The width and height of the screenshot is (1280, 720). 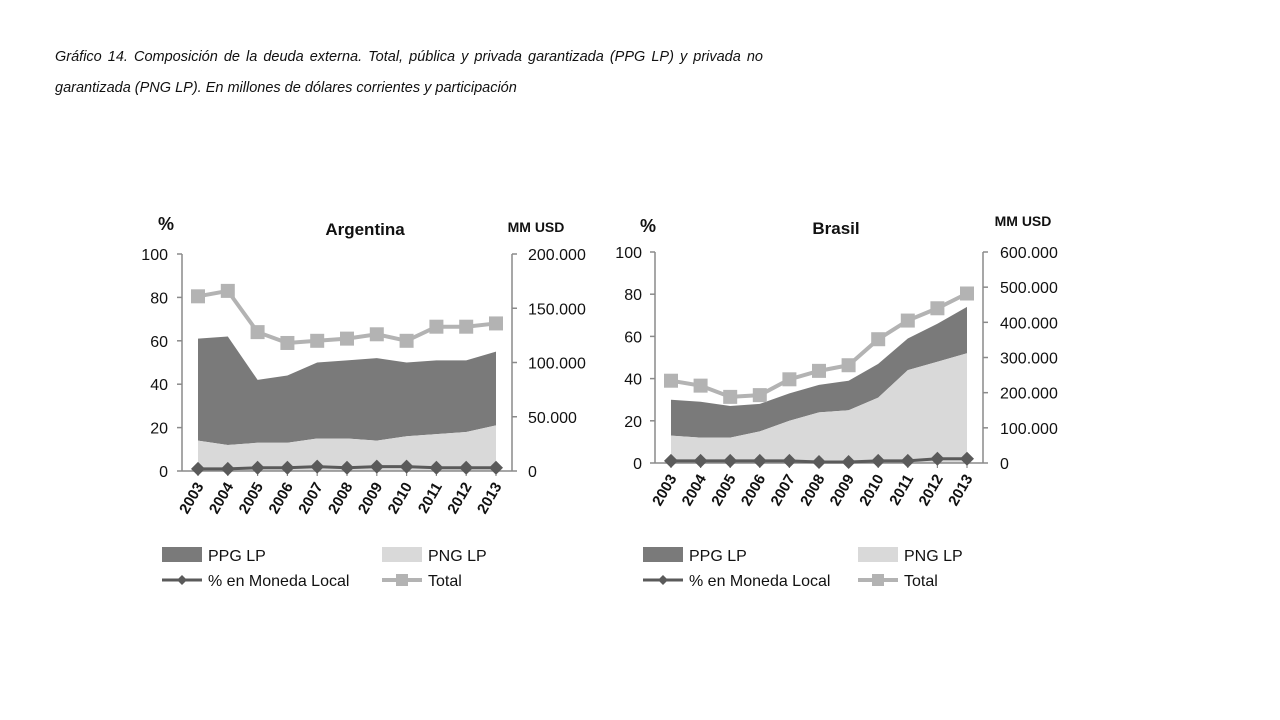 What do you see at coordinates (222, 498) in the screenshot?
I see `x-tick-label: 2004` at bounding box center [222, 498].